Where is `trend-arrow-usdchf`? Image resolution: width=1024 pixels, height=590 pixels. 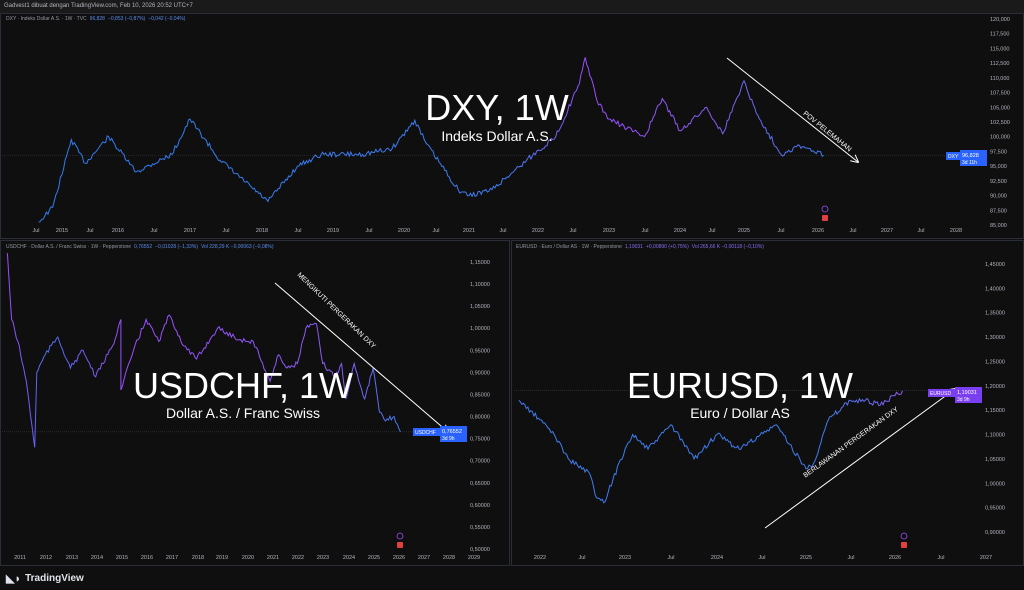 trend-arrow-usdchf is located at coordinates (361, 357).